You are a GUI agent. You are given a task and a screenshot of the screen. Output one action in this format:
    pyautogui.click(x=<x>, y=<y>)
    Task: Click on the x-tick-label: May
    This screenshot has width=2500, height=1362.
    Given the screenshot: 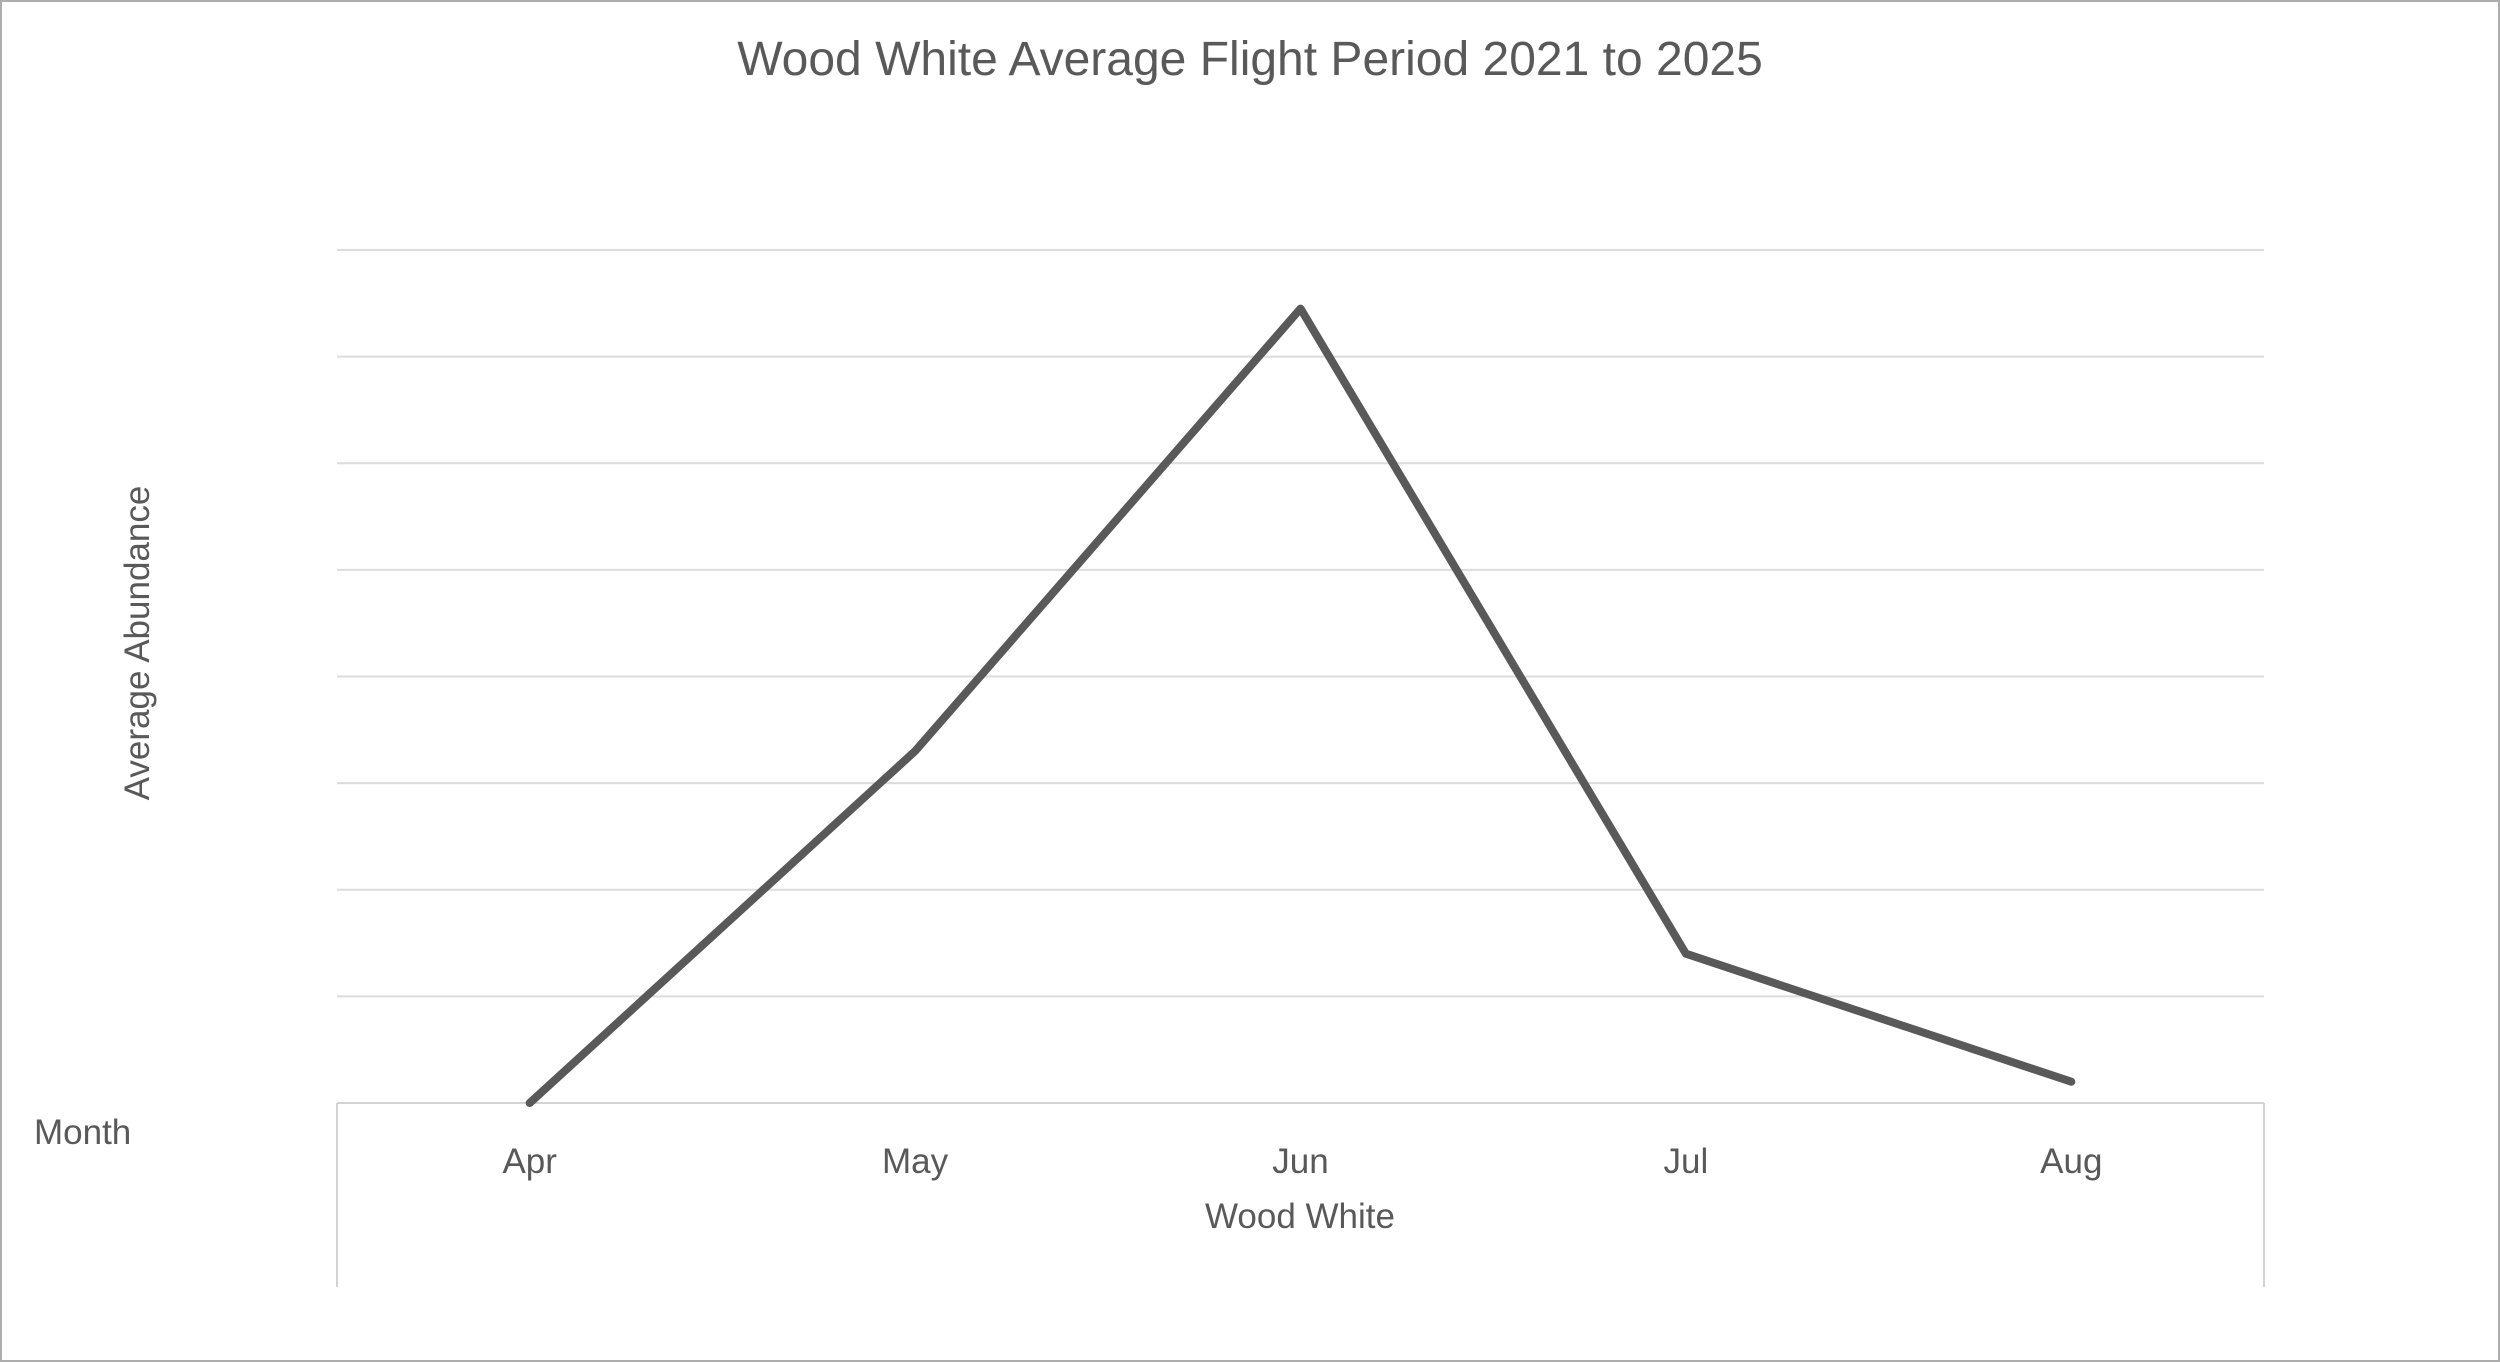 What is the action you would take?
    pyautogui.click(x=915, y=1161)
    